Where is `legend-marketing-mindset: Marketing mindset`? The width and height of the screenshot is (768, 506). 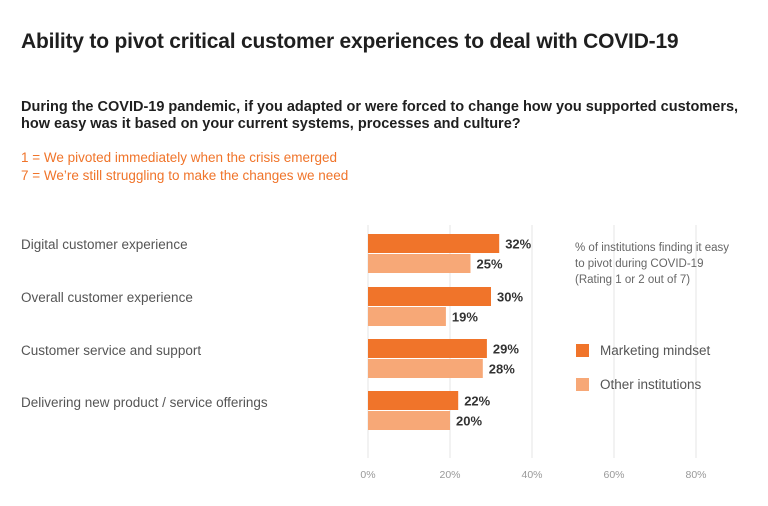 legend-marketing-mindset: Marketing mindset is located at coordinates (643, 350).